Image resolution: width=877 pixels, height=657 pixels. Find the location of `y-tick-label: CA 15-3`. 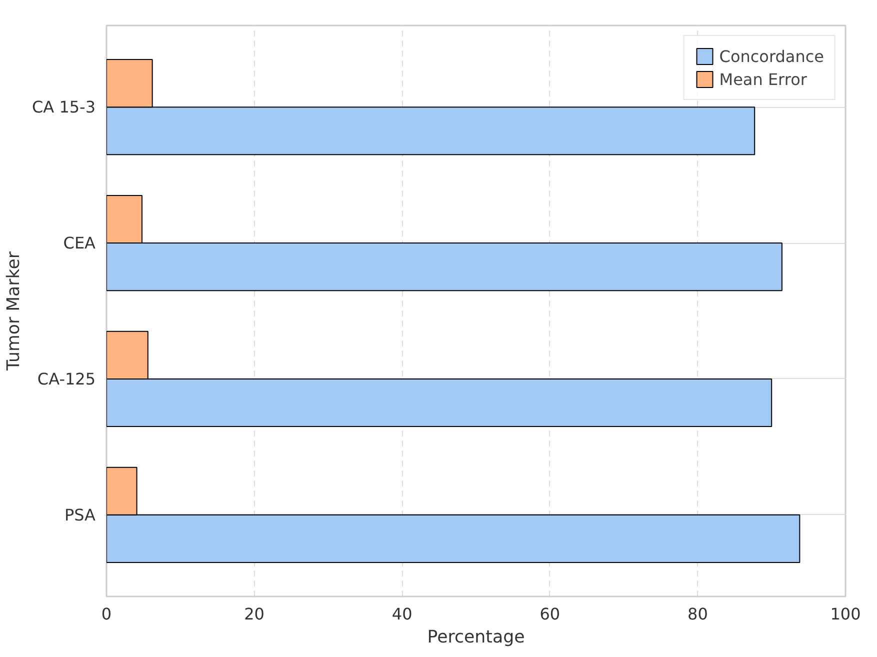

y-tick-label: CA 15-3 is located at coordinates (64, 107).